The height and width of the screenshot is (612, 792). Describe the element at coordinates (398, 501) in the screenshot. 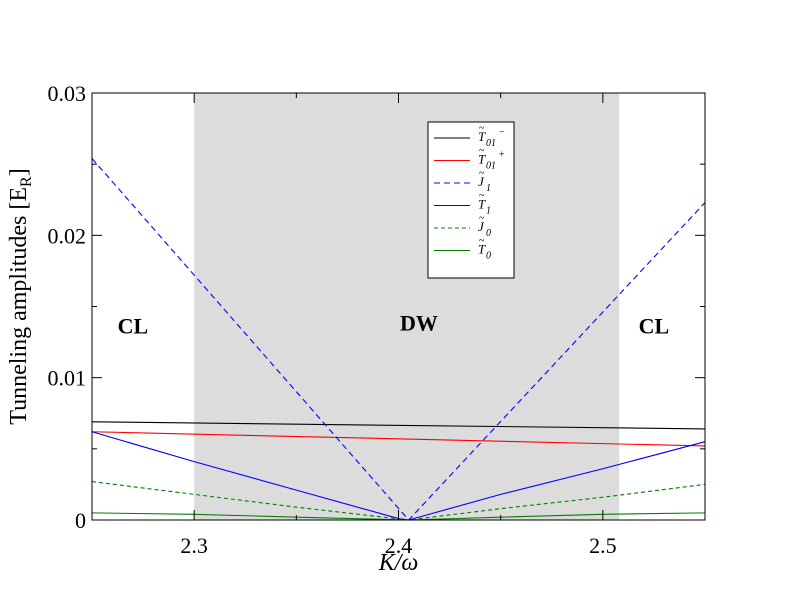

I see `series-line-J0` at that location.